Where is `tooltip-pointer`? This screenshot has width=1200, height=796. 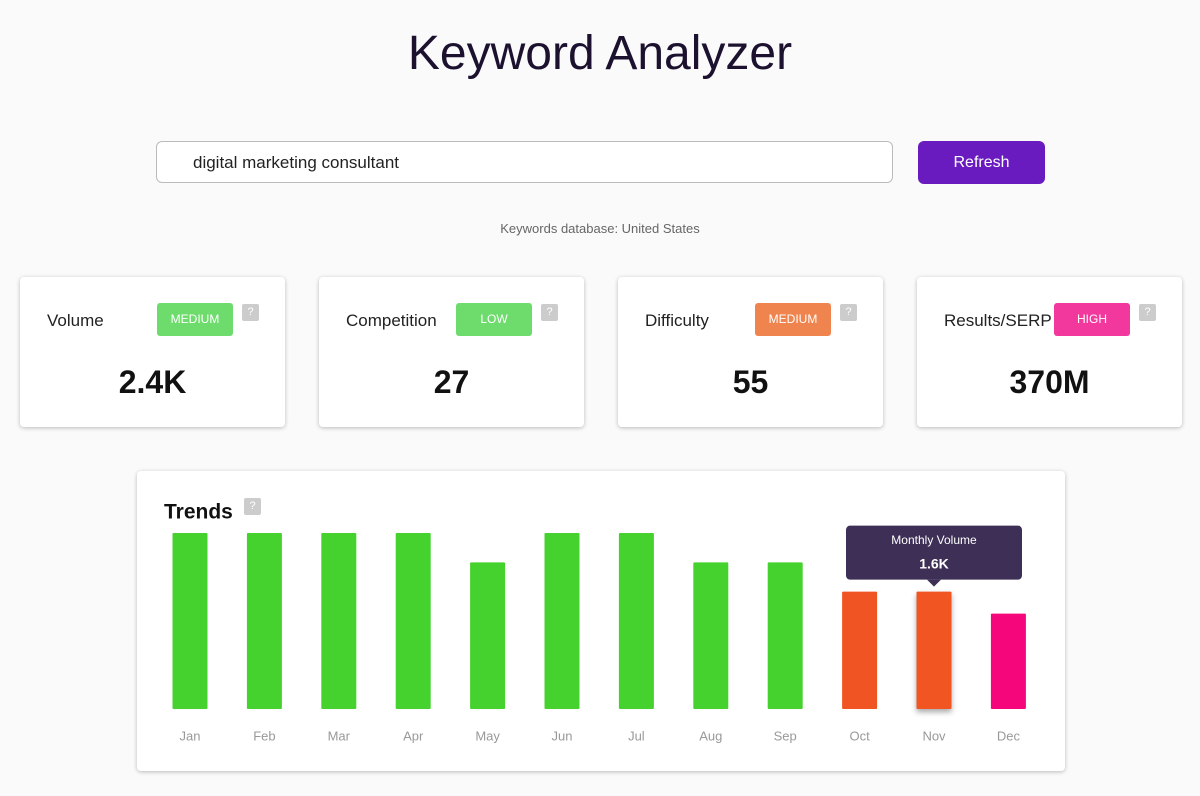 tooltip-pointer is located at coordinates (934, 583).